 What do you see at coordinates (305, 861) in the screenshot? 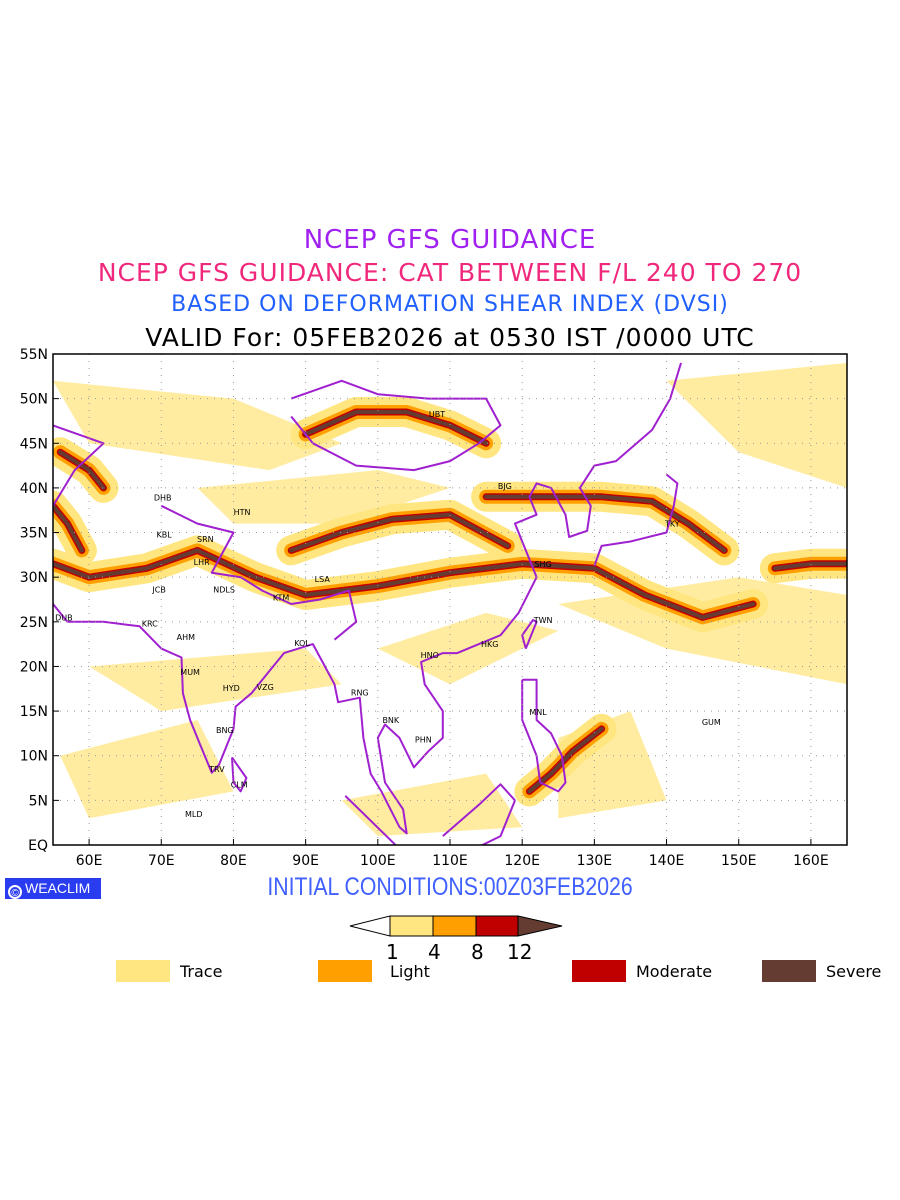
I see `lon-tick-label: 90E` at bounding box center [305, 861].